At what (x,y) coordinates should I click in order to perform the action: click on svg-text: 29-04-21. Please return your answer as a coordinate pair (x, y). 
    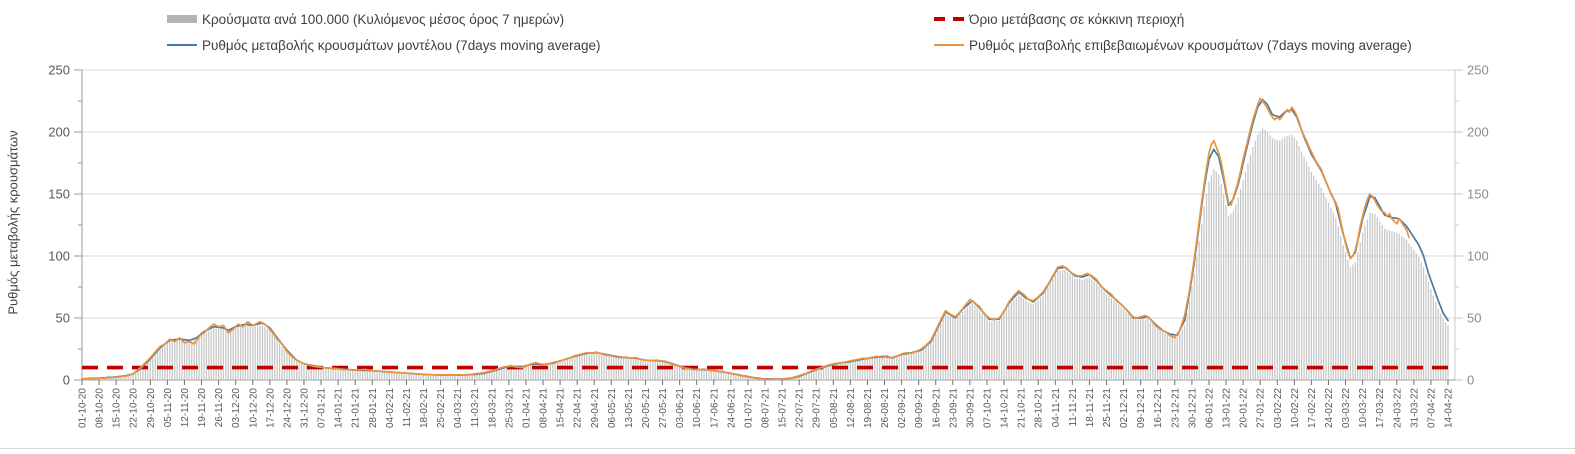
    Looking at the image, I should click on (595, 408).